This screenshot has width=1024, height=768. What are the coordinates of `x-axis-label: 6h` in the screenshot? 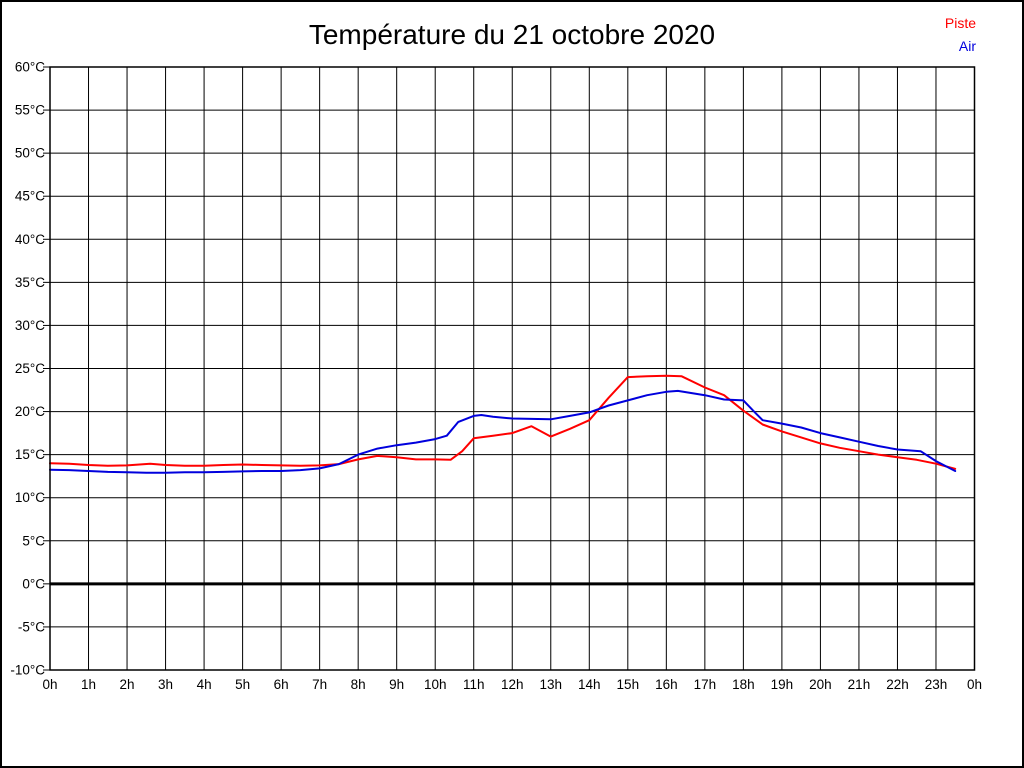 It's located at (281, 684).